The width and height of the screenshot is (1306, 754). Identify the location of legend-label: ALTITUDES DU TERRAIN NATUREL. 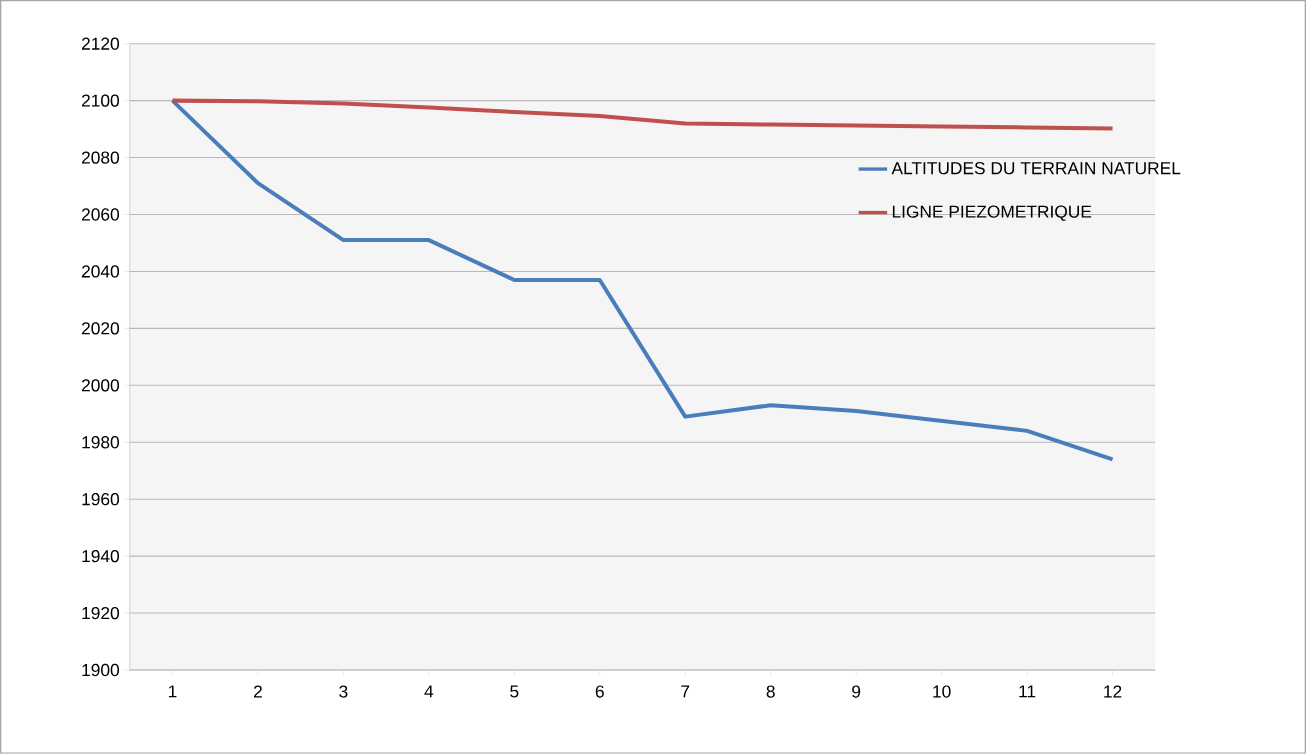
(1036, 168).